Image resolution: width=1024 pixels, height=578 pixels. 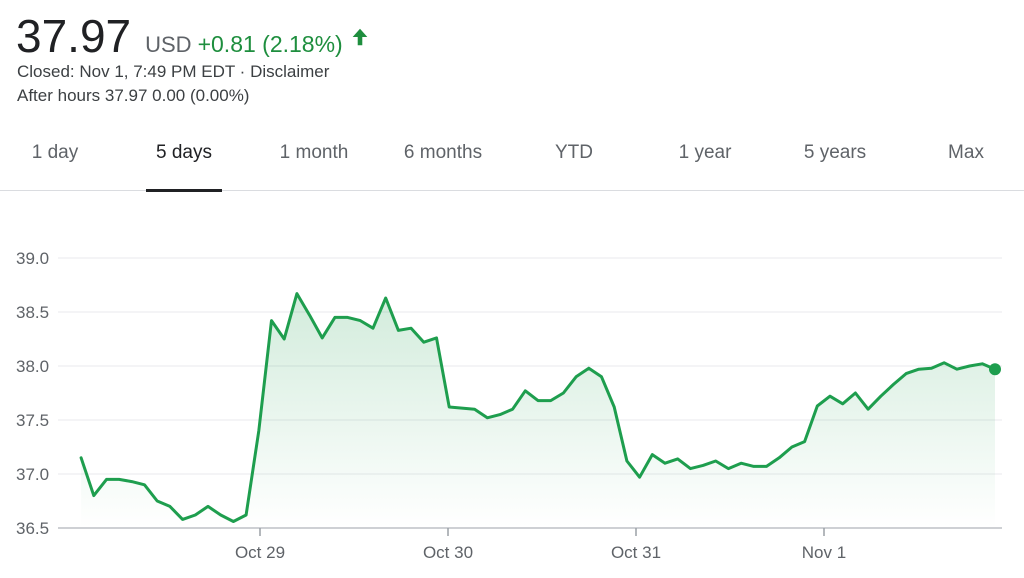 What do you see at coordinates (32, 420) in the screenshot?
I see `y-tick-label: 37.5` at bounding box center [32, 420].